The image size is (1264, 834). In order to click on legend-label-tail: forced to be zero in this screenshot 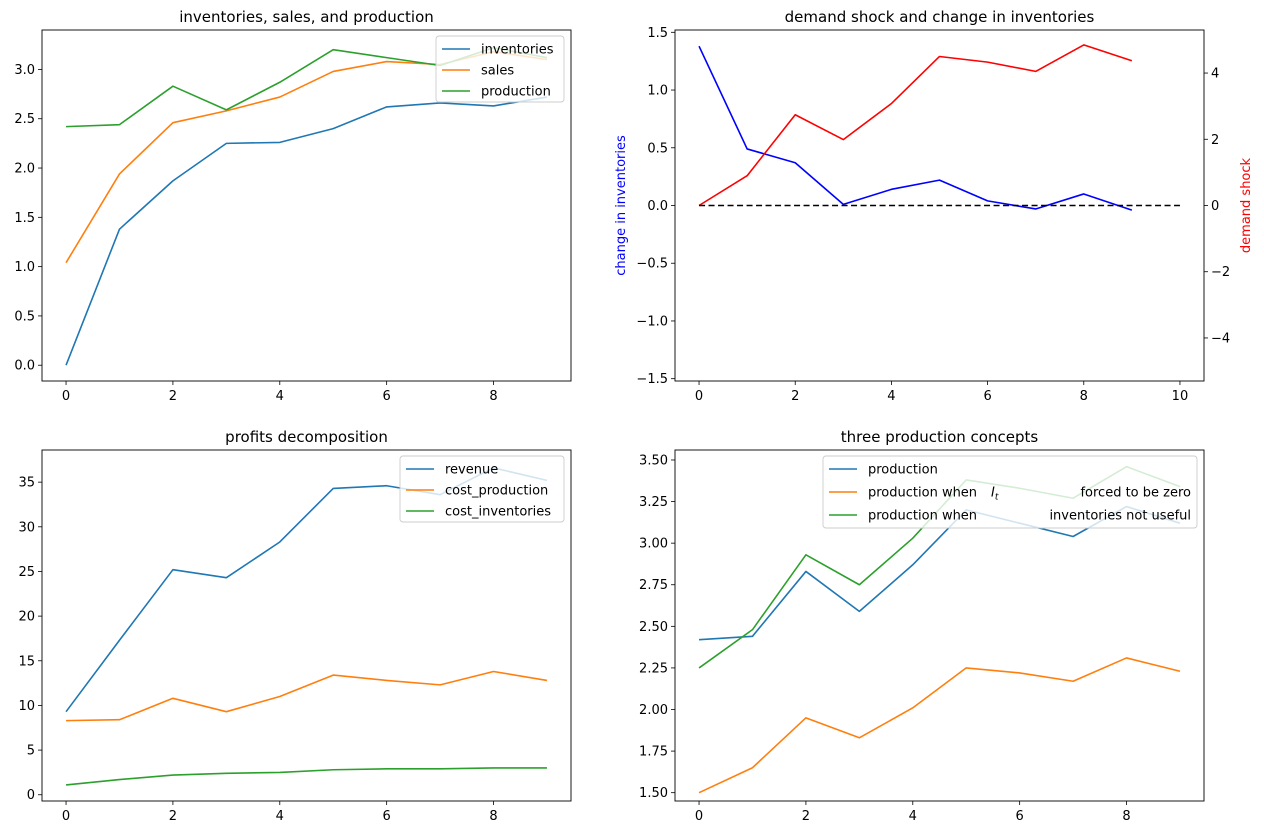, I will do `click(1135, 493)`.